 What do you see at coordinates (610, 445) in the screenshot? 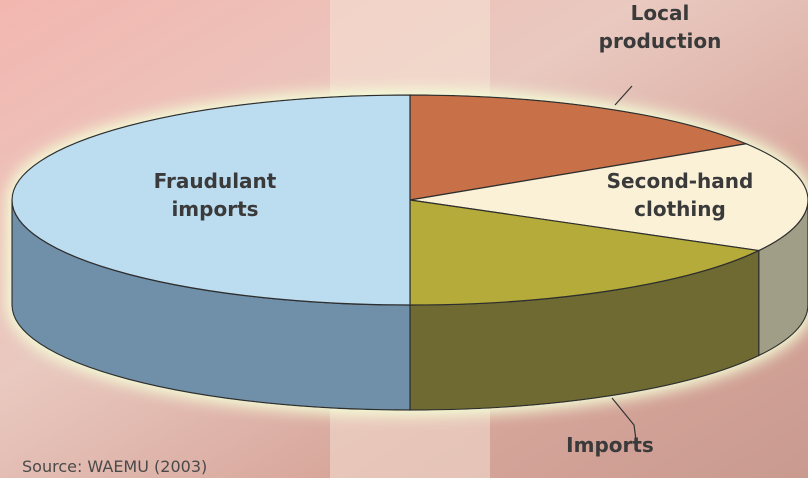
I see `slice-label: Imports` at bounding box center [610, 445].